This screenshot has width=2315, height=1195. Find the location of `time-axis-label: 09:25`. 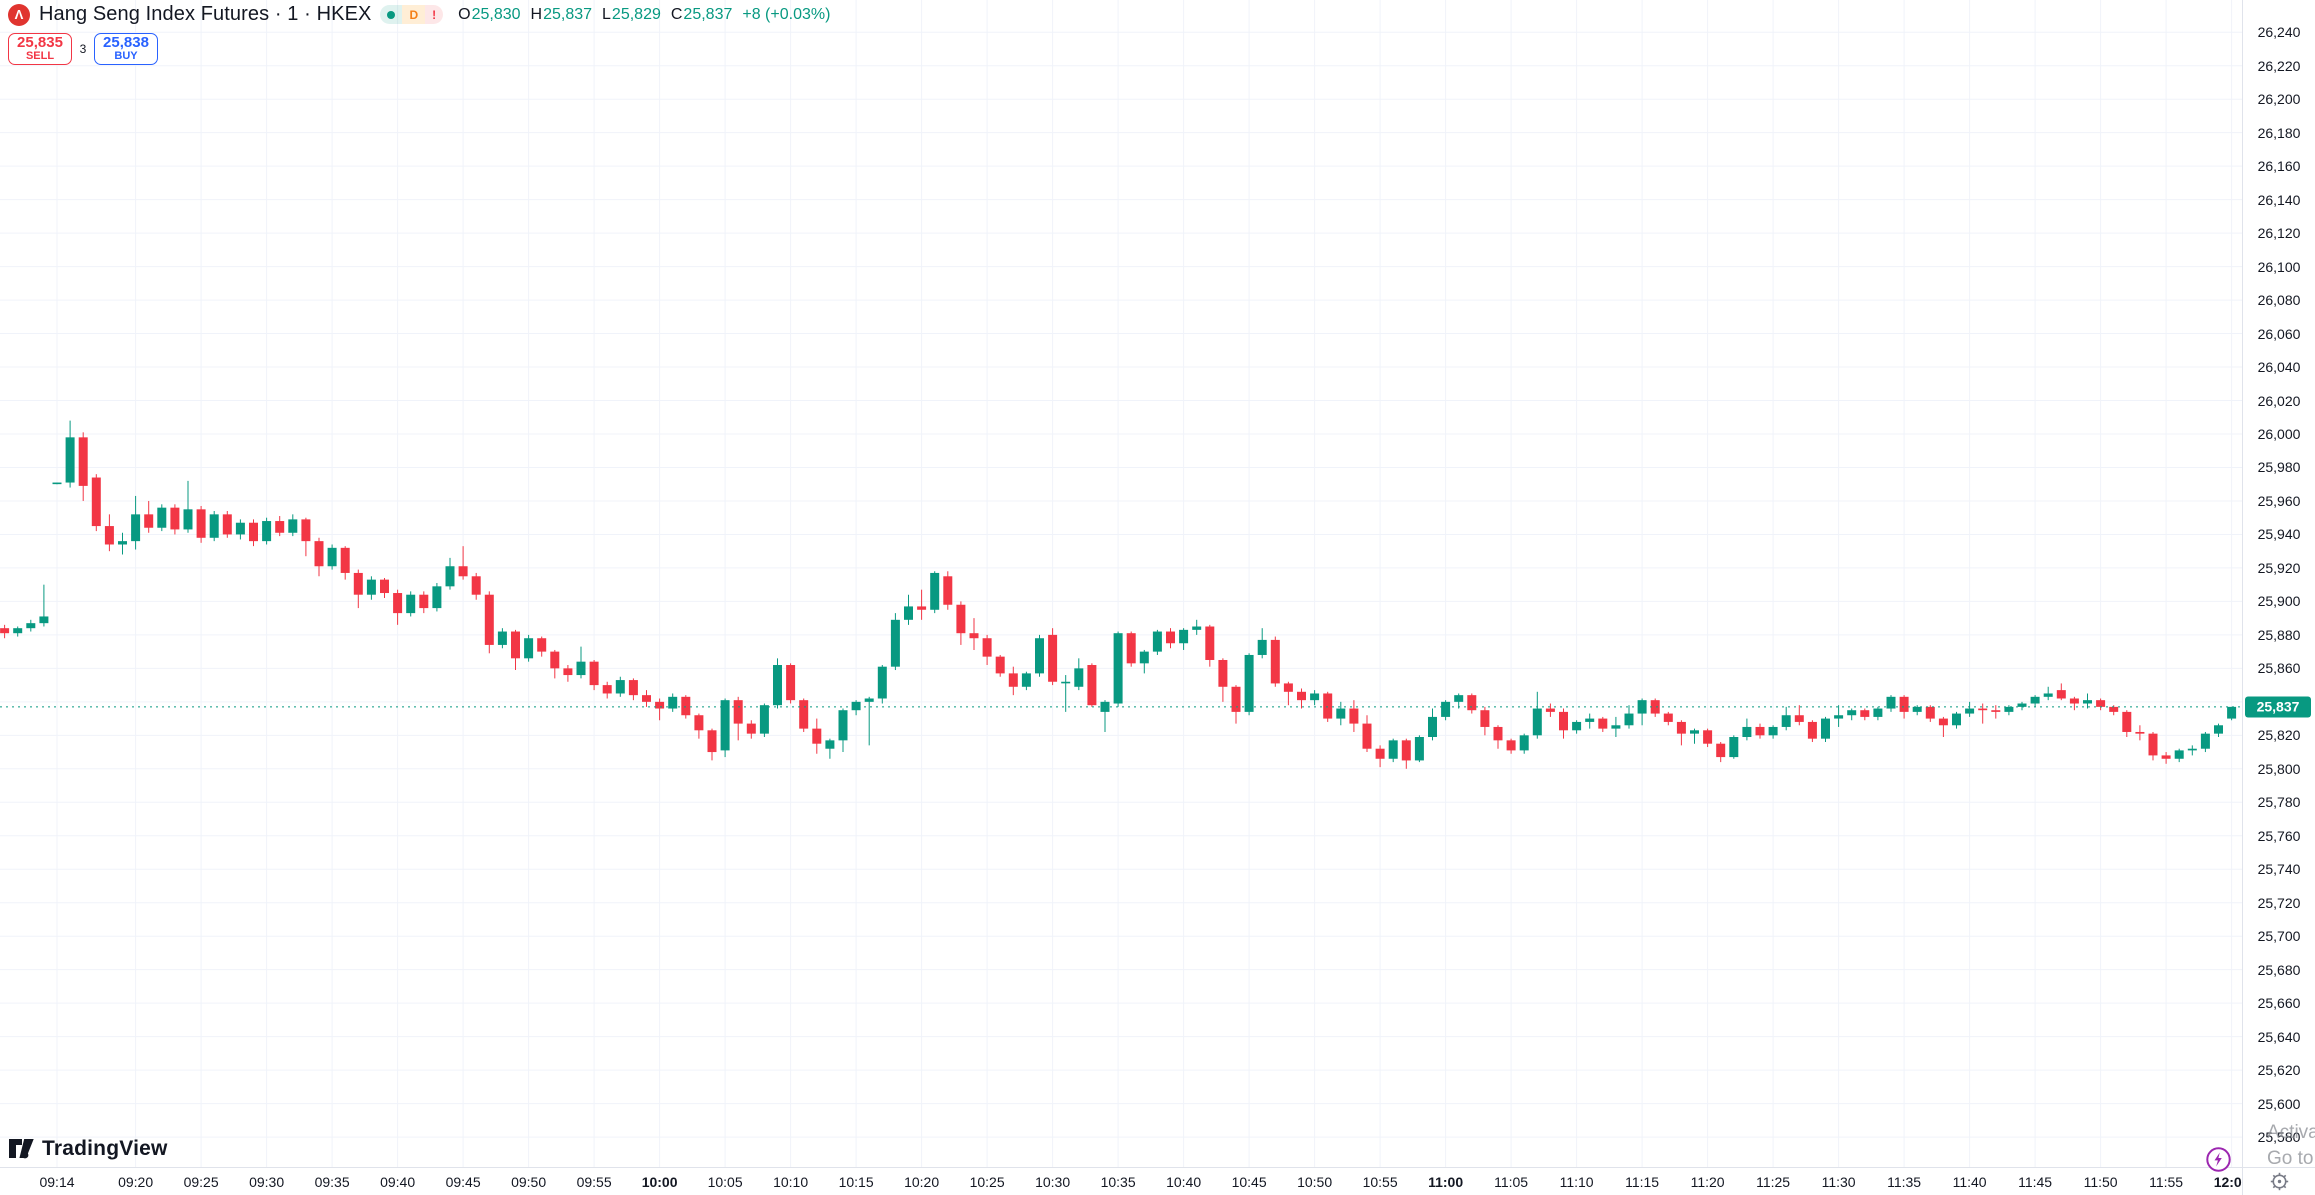

time-axis-label: 09:25 is located at coordinates (201, 1182).